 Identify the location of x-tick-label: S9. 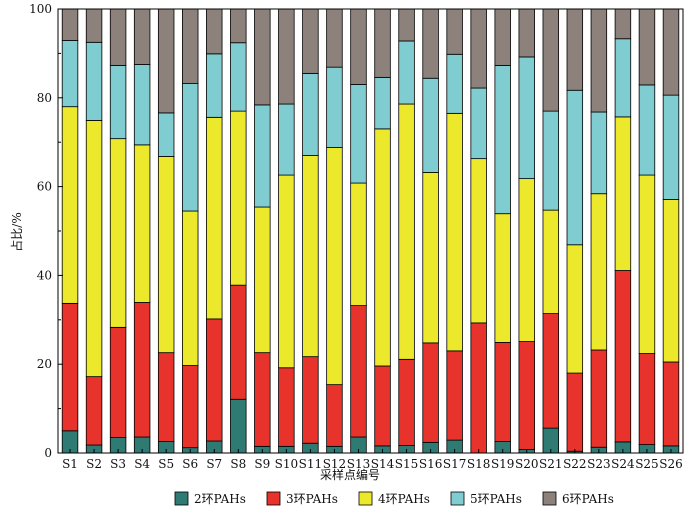
(262, 464).